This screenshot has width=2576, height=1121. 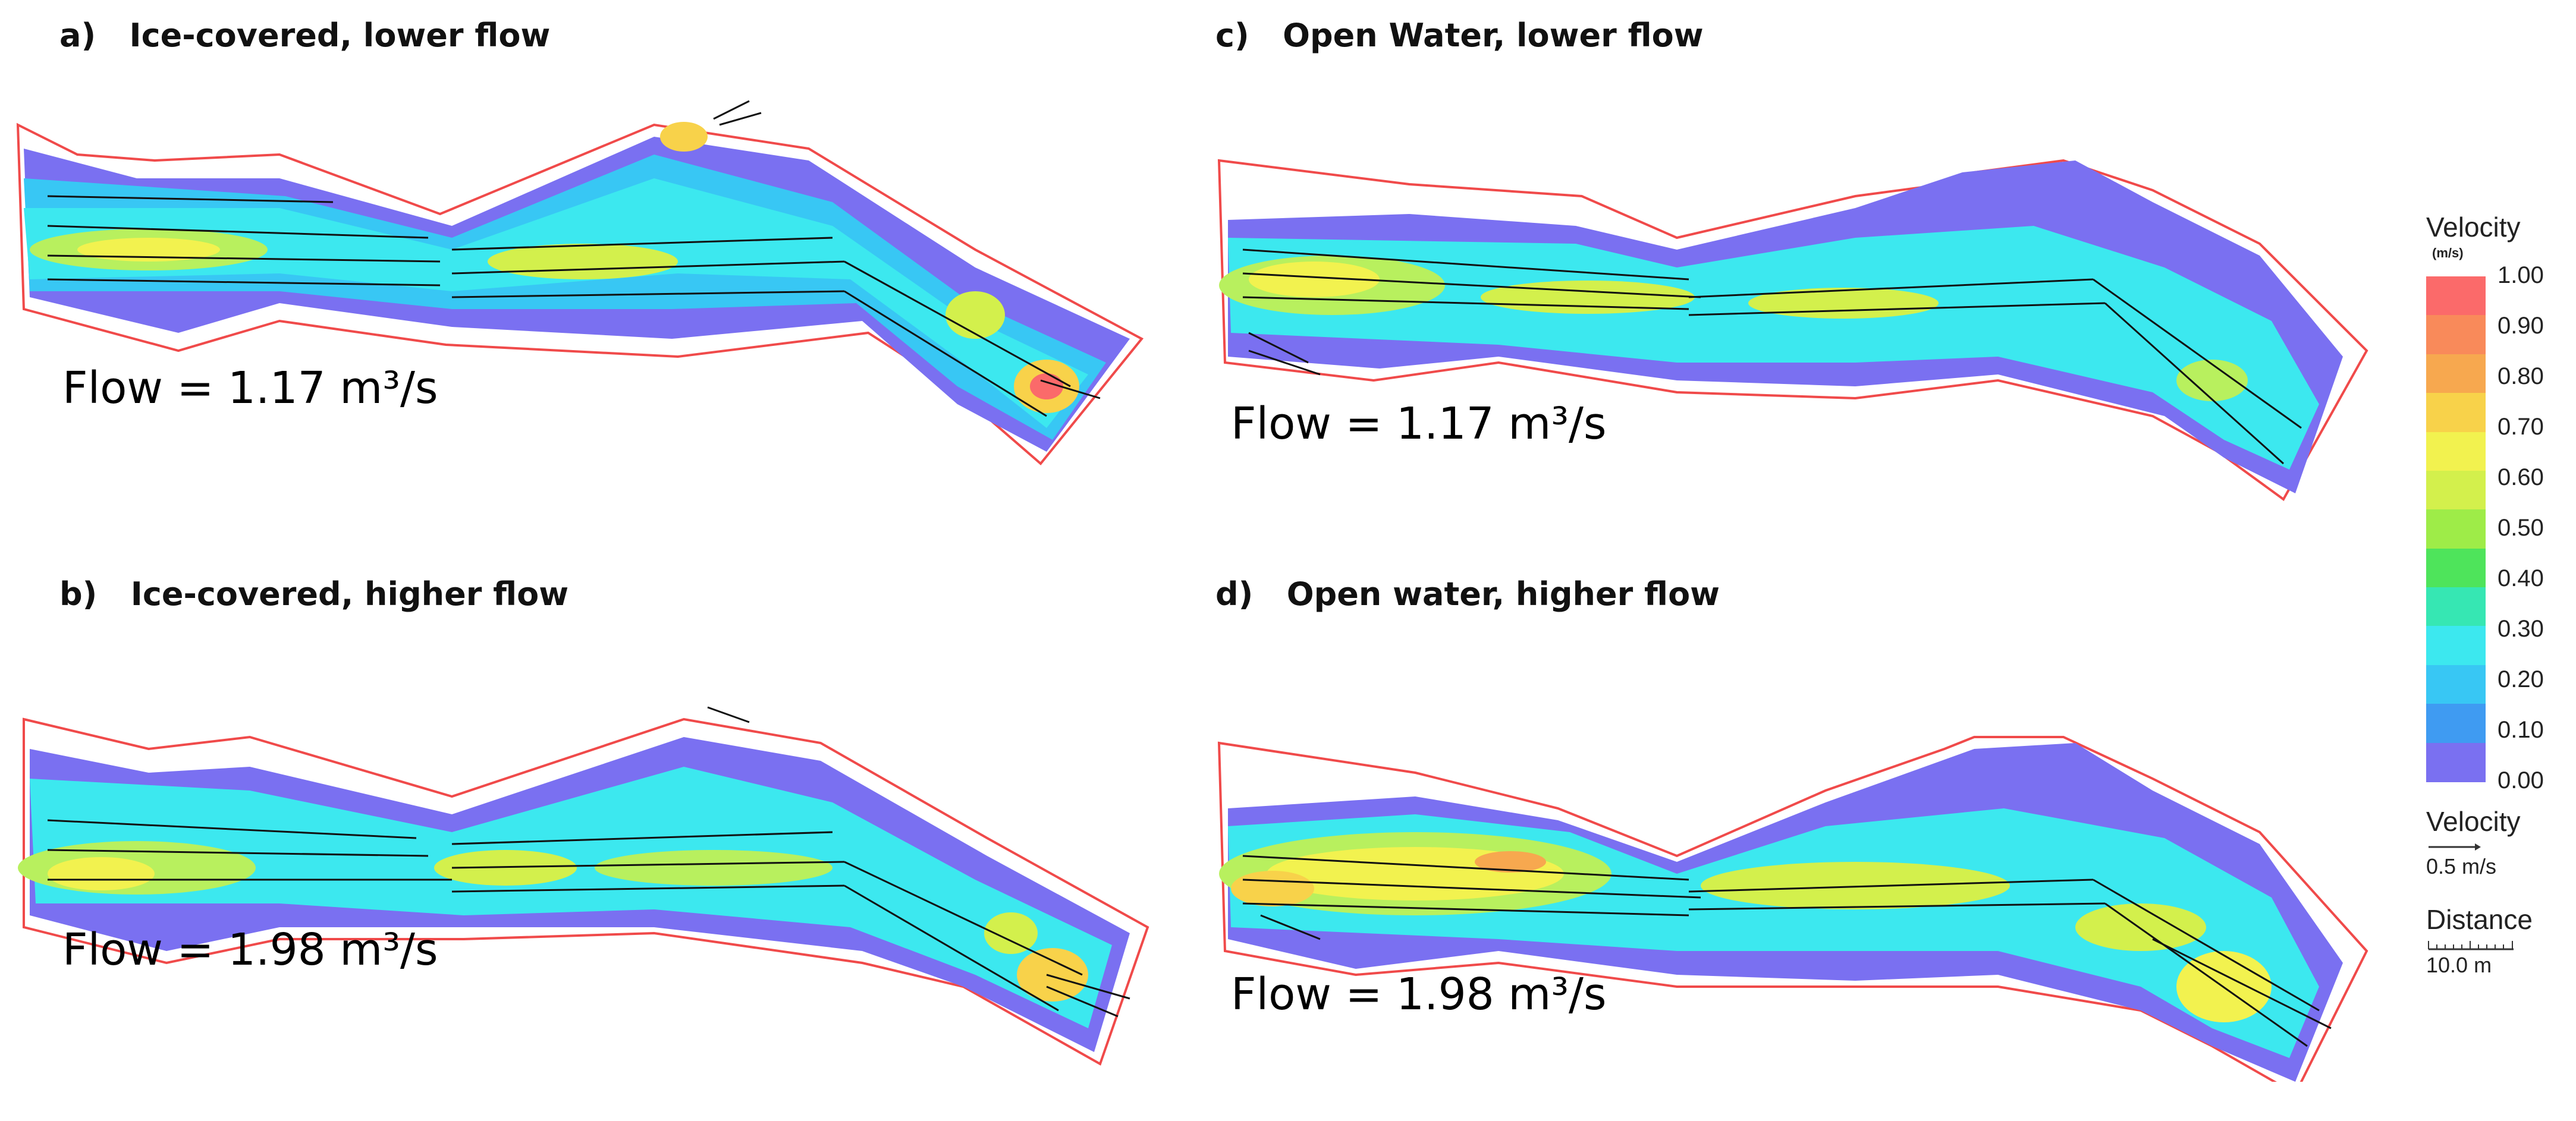 I want to click on legend-distance-title: Distance, so click(x=2479, y=920).